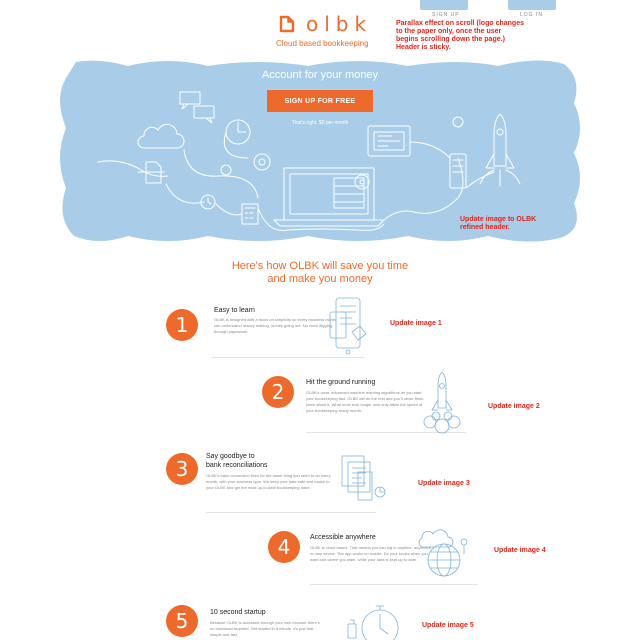 The height and width of the screenshot is (640, 640). What do you see at coordinates (320, 123) in the screenshot?
I see `hero-subtitle: That's right, $0 per month` at bounding box center [320, 123].